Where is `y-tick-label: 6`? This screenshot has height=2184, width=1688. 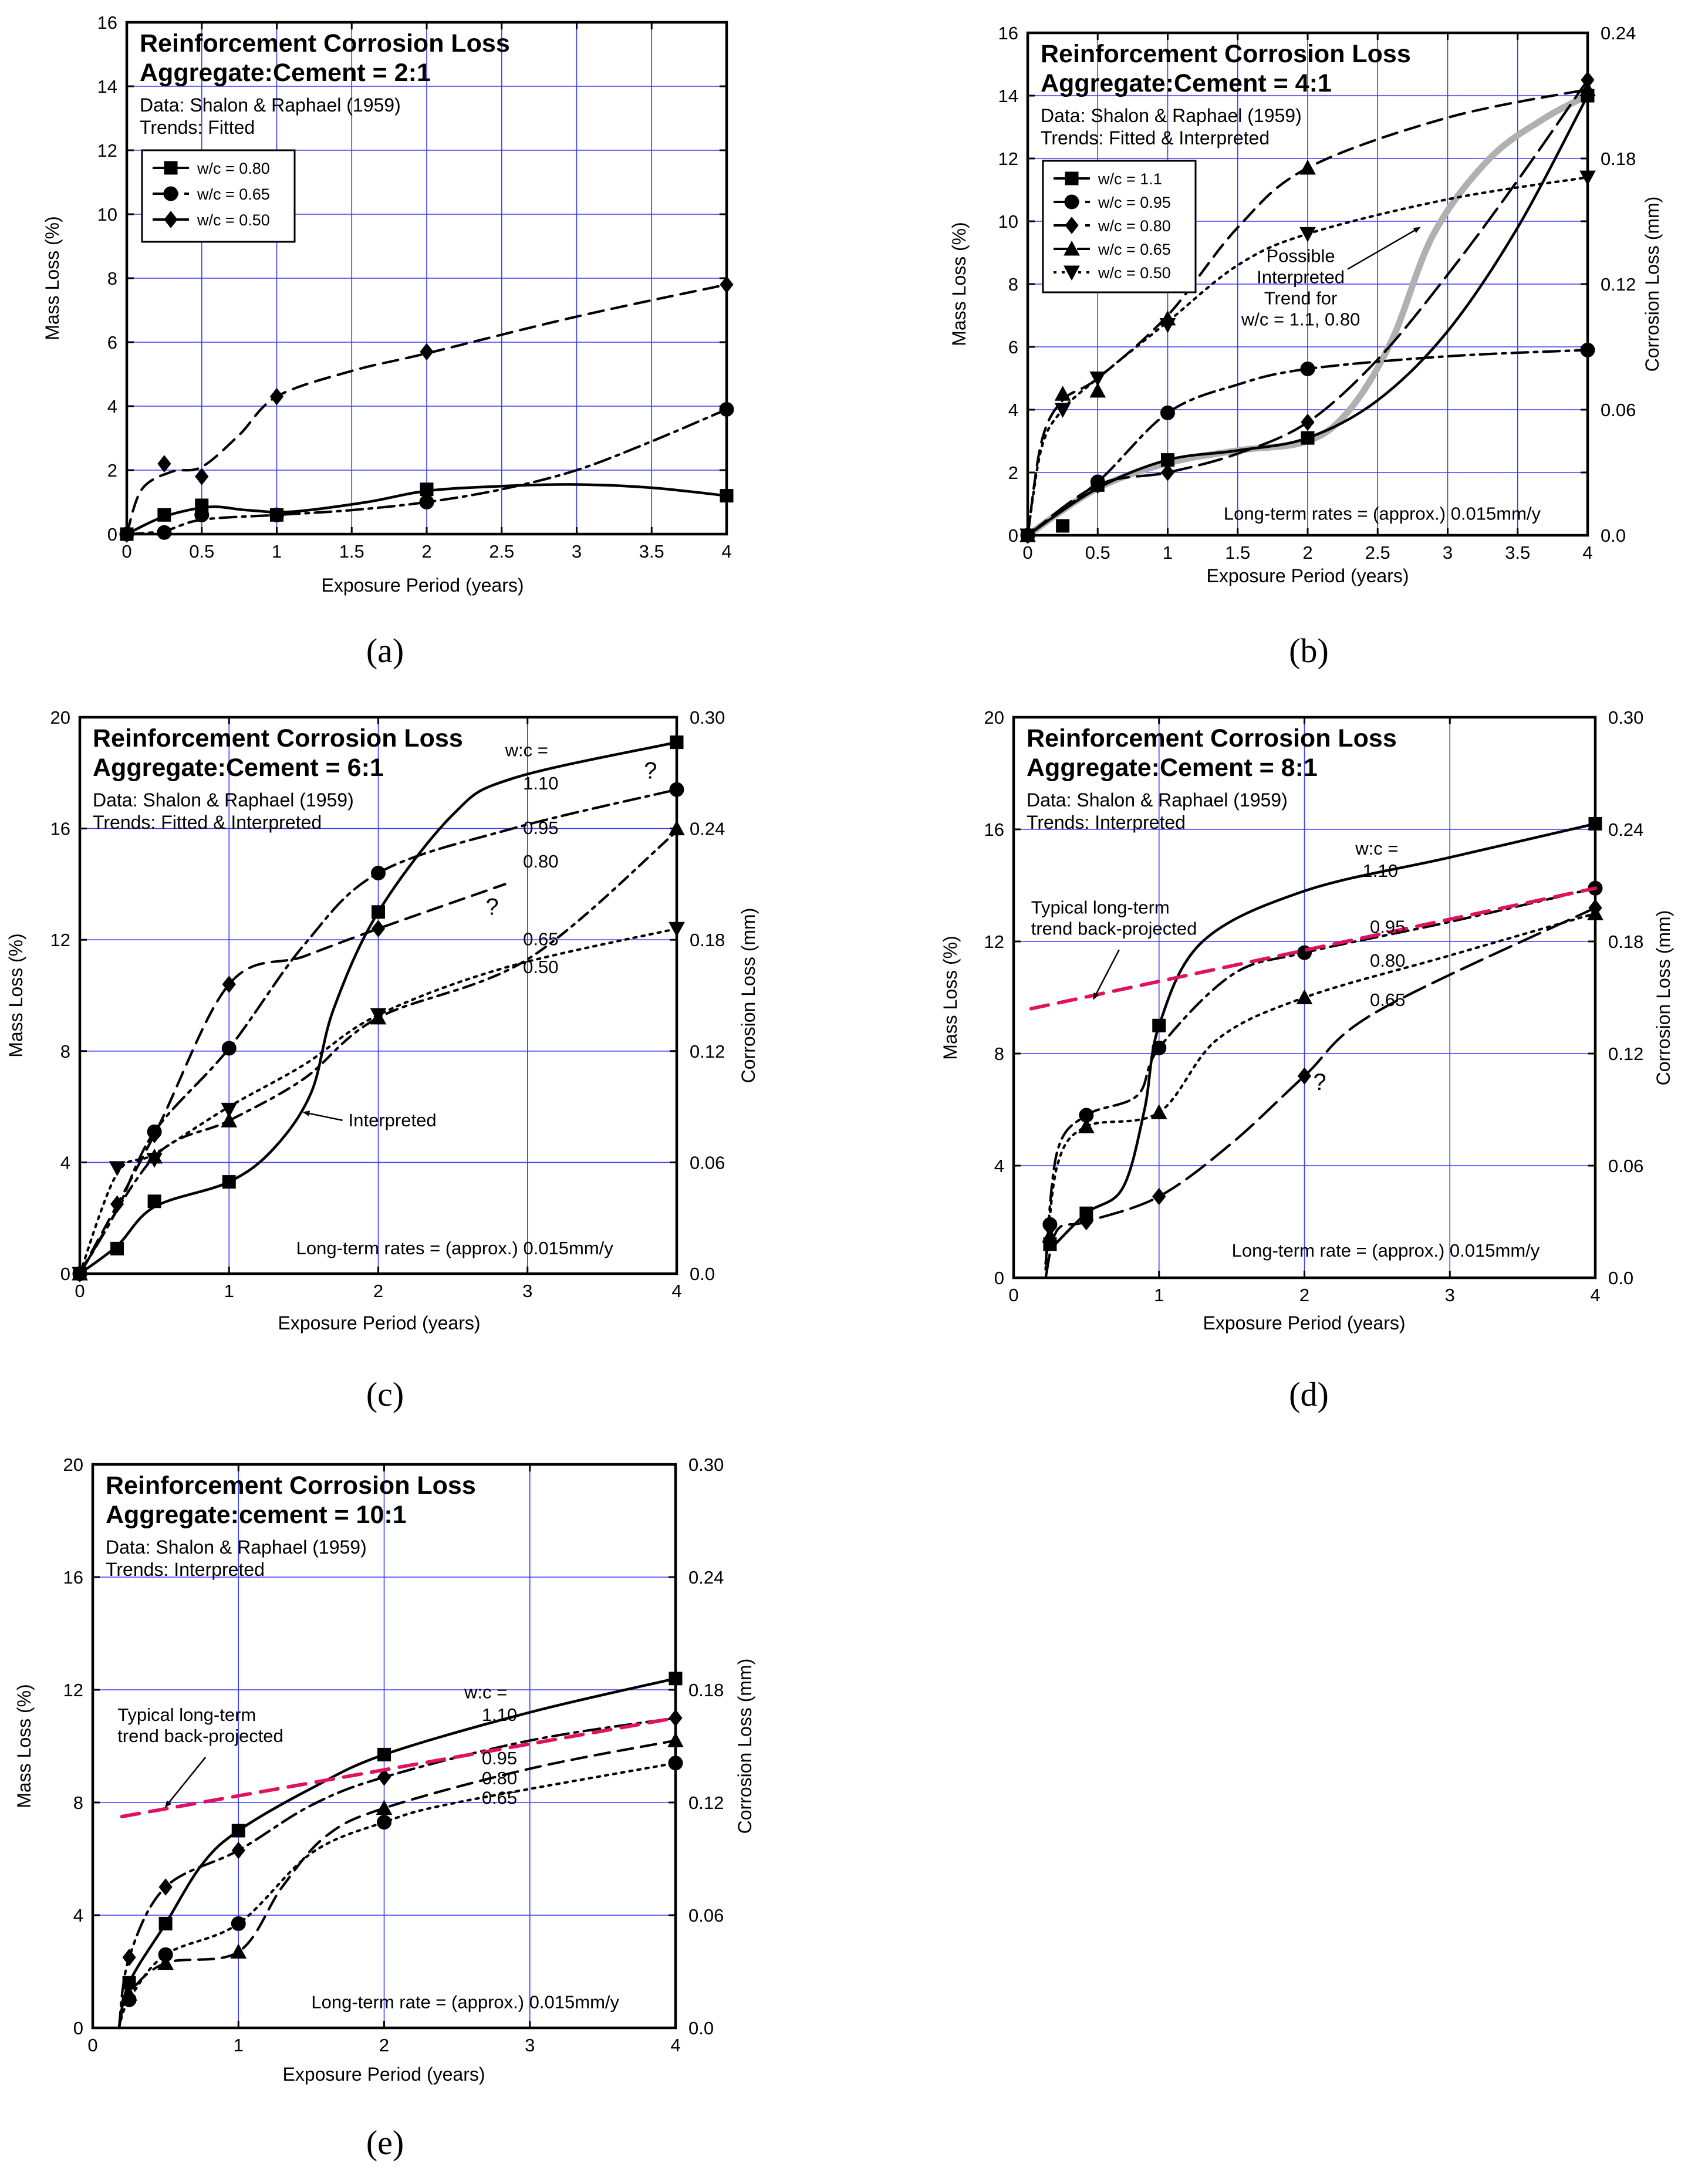 y-tick-label: 6 is located at coordinates (1013, 347).